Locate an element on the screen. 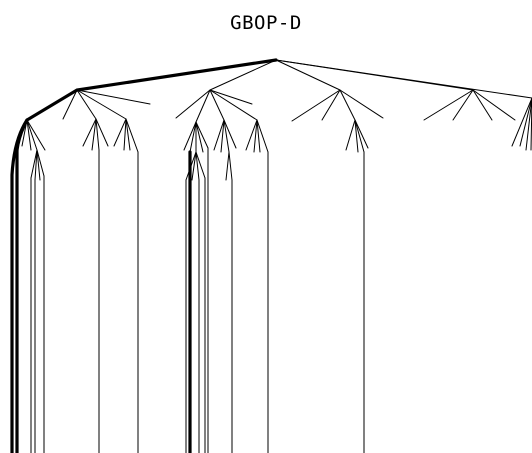 This screenshot has width=532, height=453. node-a-subfans is located at coordinates (110, 135).